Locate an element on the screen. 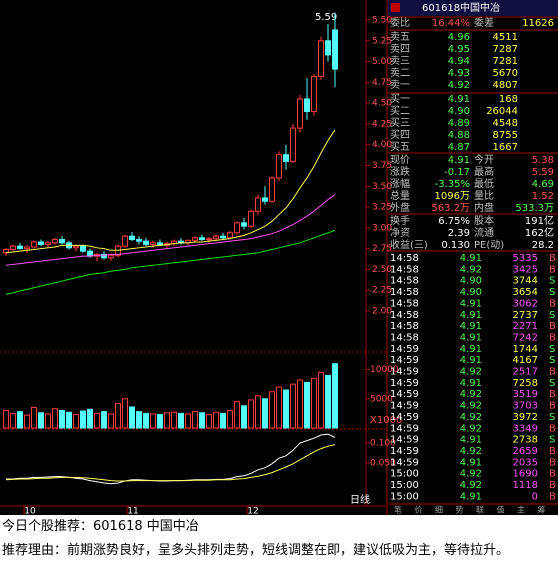 This screenshot has width=558, height=564. quote-label: 量比 is located at coordinates (484, 196).